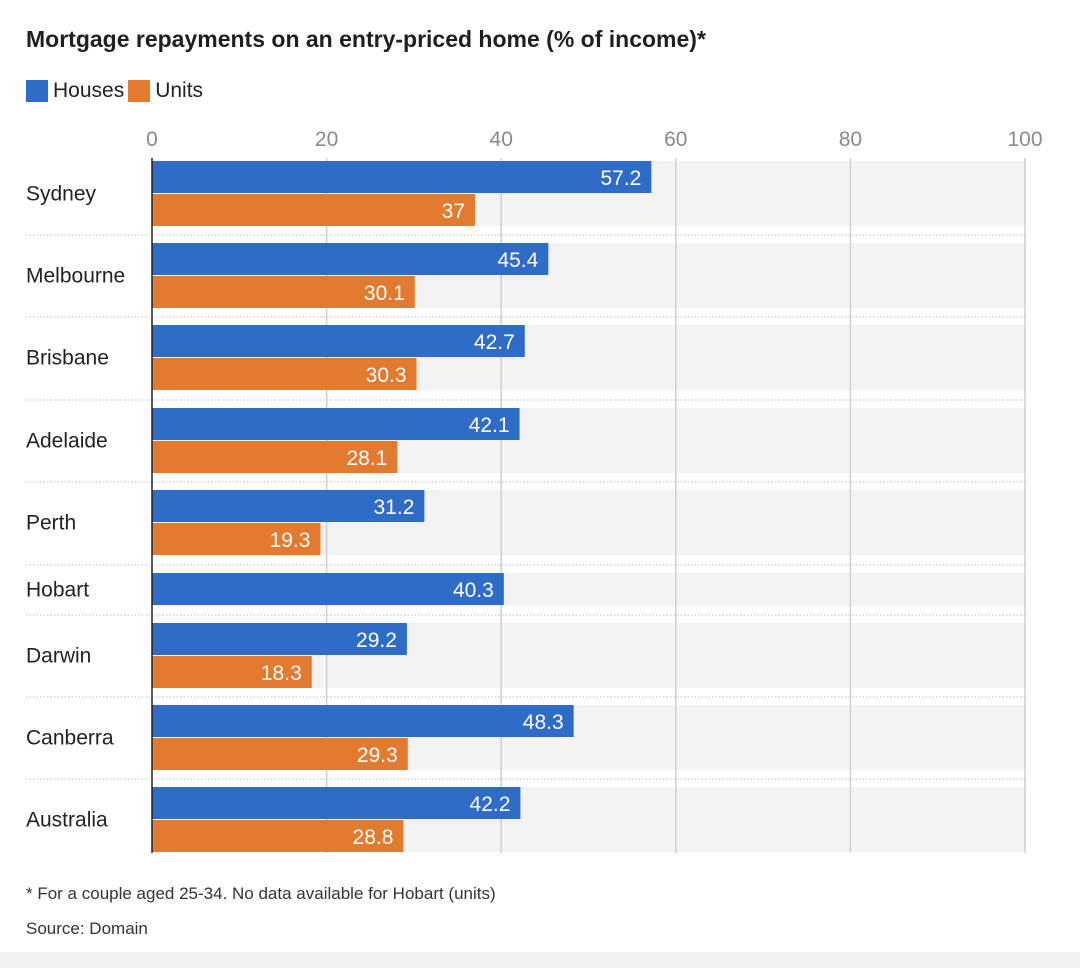  I want to click on data-label-units: 18.3, so click(281, 673).